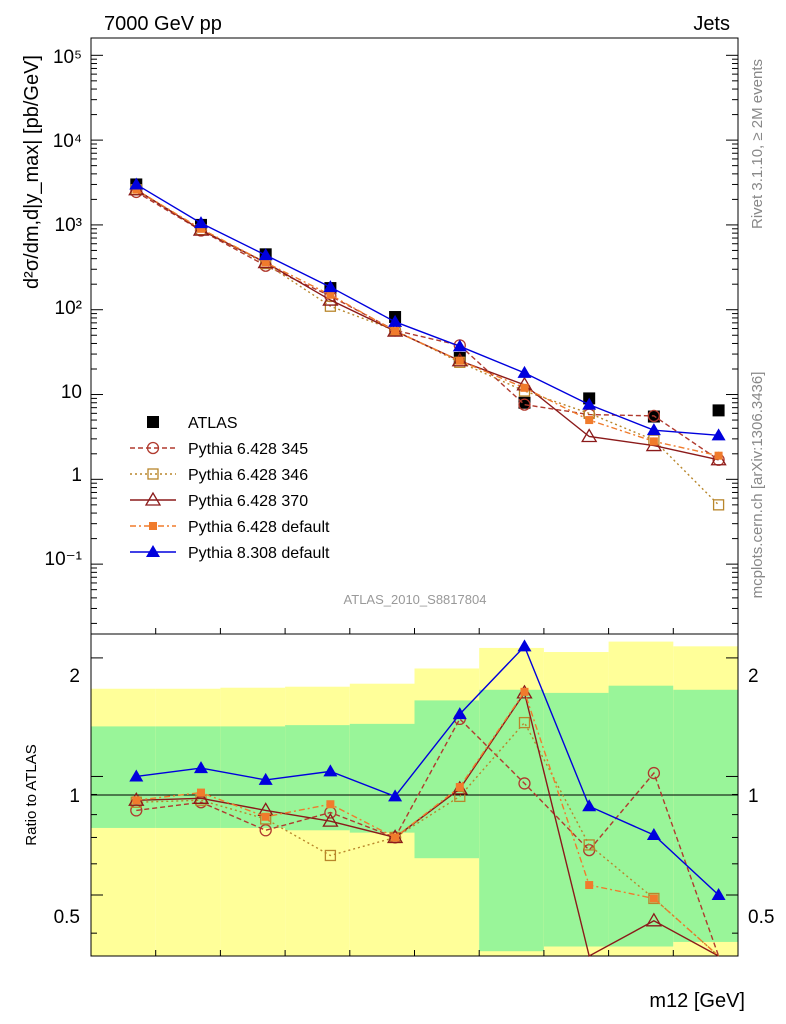 Image resolution: width=786 pixels, height=1024 pixels. What do you see at coordinates (31, 794) in the screenshot?
I see `ratio-ylabel: Ratio to ATLAS` at bounding box center [31, 794].